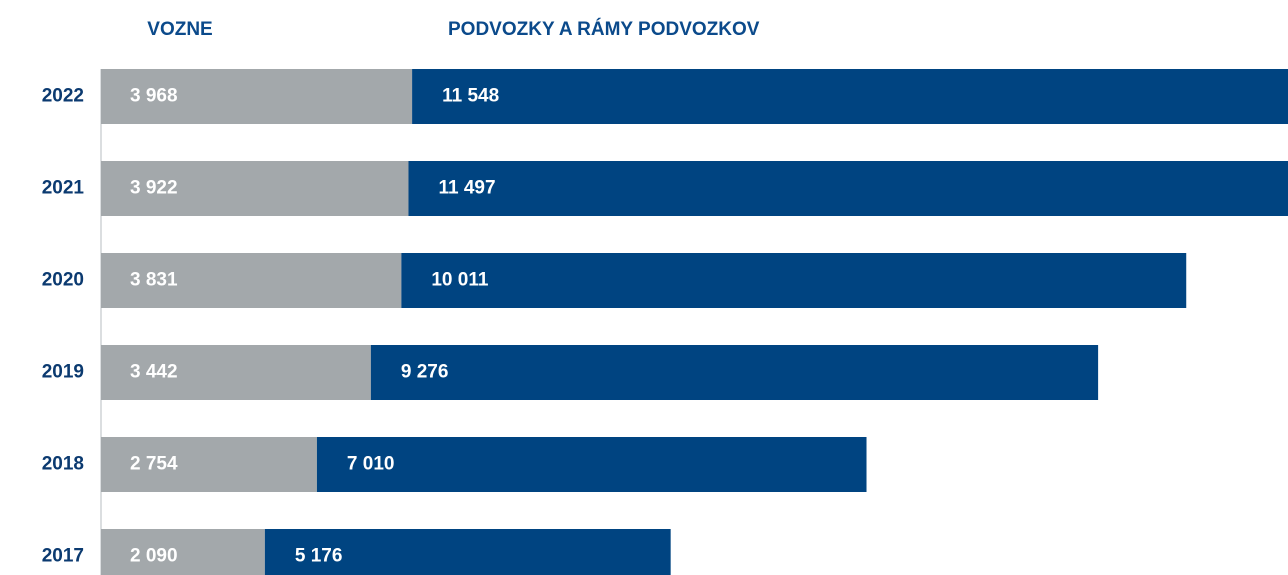 This screenshot has height=575, width=1288. I want to click on value-label: 5 176, so click(319, 556).